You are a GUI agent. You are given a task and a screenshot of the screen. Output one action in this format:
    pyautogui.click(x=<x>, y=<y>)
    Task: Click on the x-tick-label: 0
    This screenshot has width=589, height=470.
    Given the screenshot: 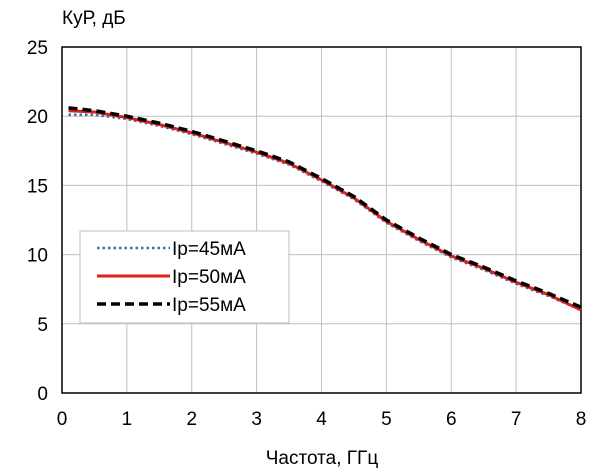 What is the action you would take?
    pyautogui.click(x=62, y=419)
    